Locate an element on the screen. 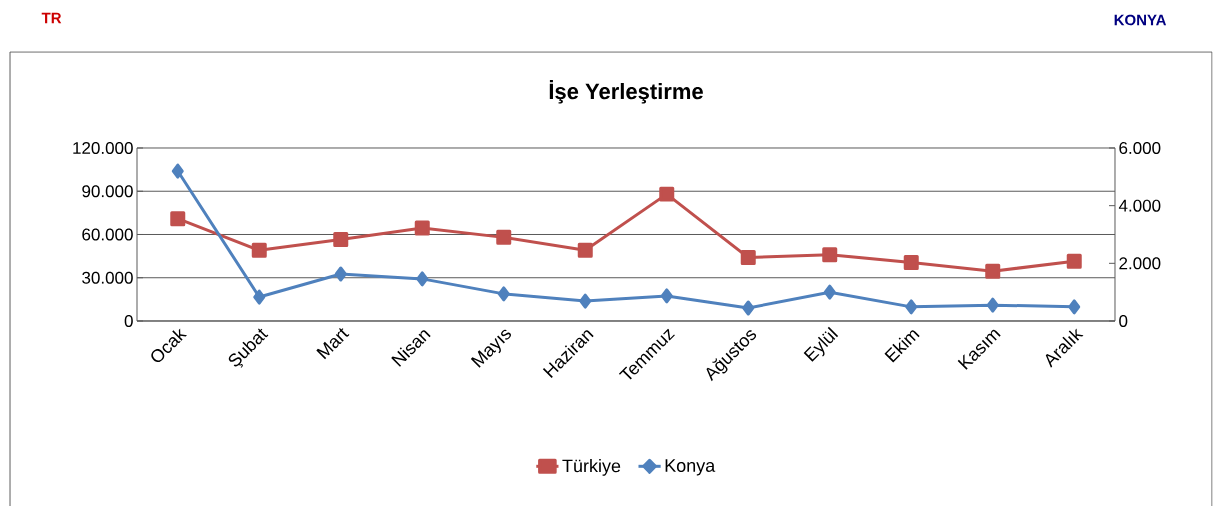 Image resolution: width=1219 pixels, height=506 pixels. y-tick-label: 90.000 is located at coordinates (107, 191).